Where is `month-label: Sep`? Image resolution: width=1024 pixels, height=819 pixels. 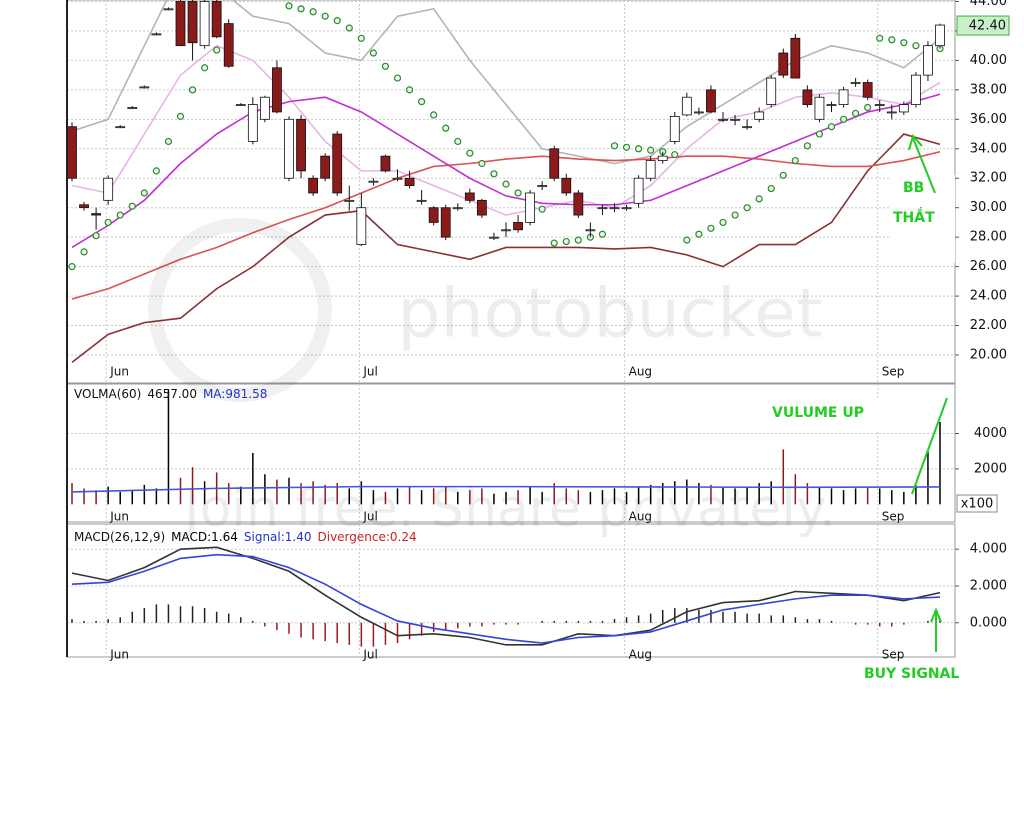 month-label: Sep is located at coordinates (893, 372).